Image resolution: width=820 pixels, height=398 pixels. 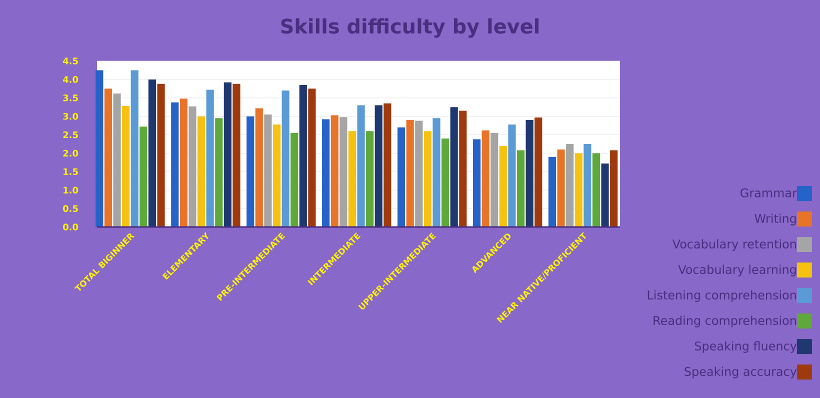 What do you see at coordinates (737, 270) in the screenshot?
I see `legend-label: Vocabulary learning` at bounding box center [737, 270].